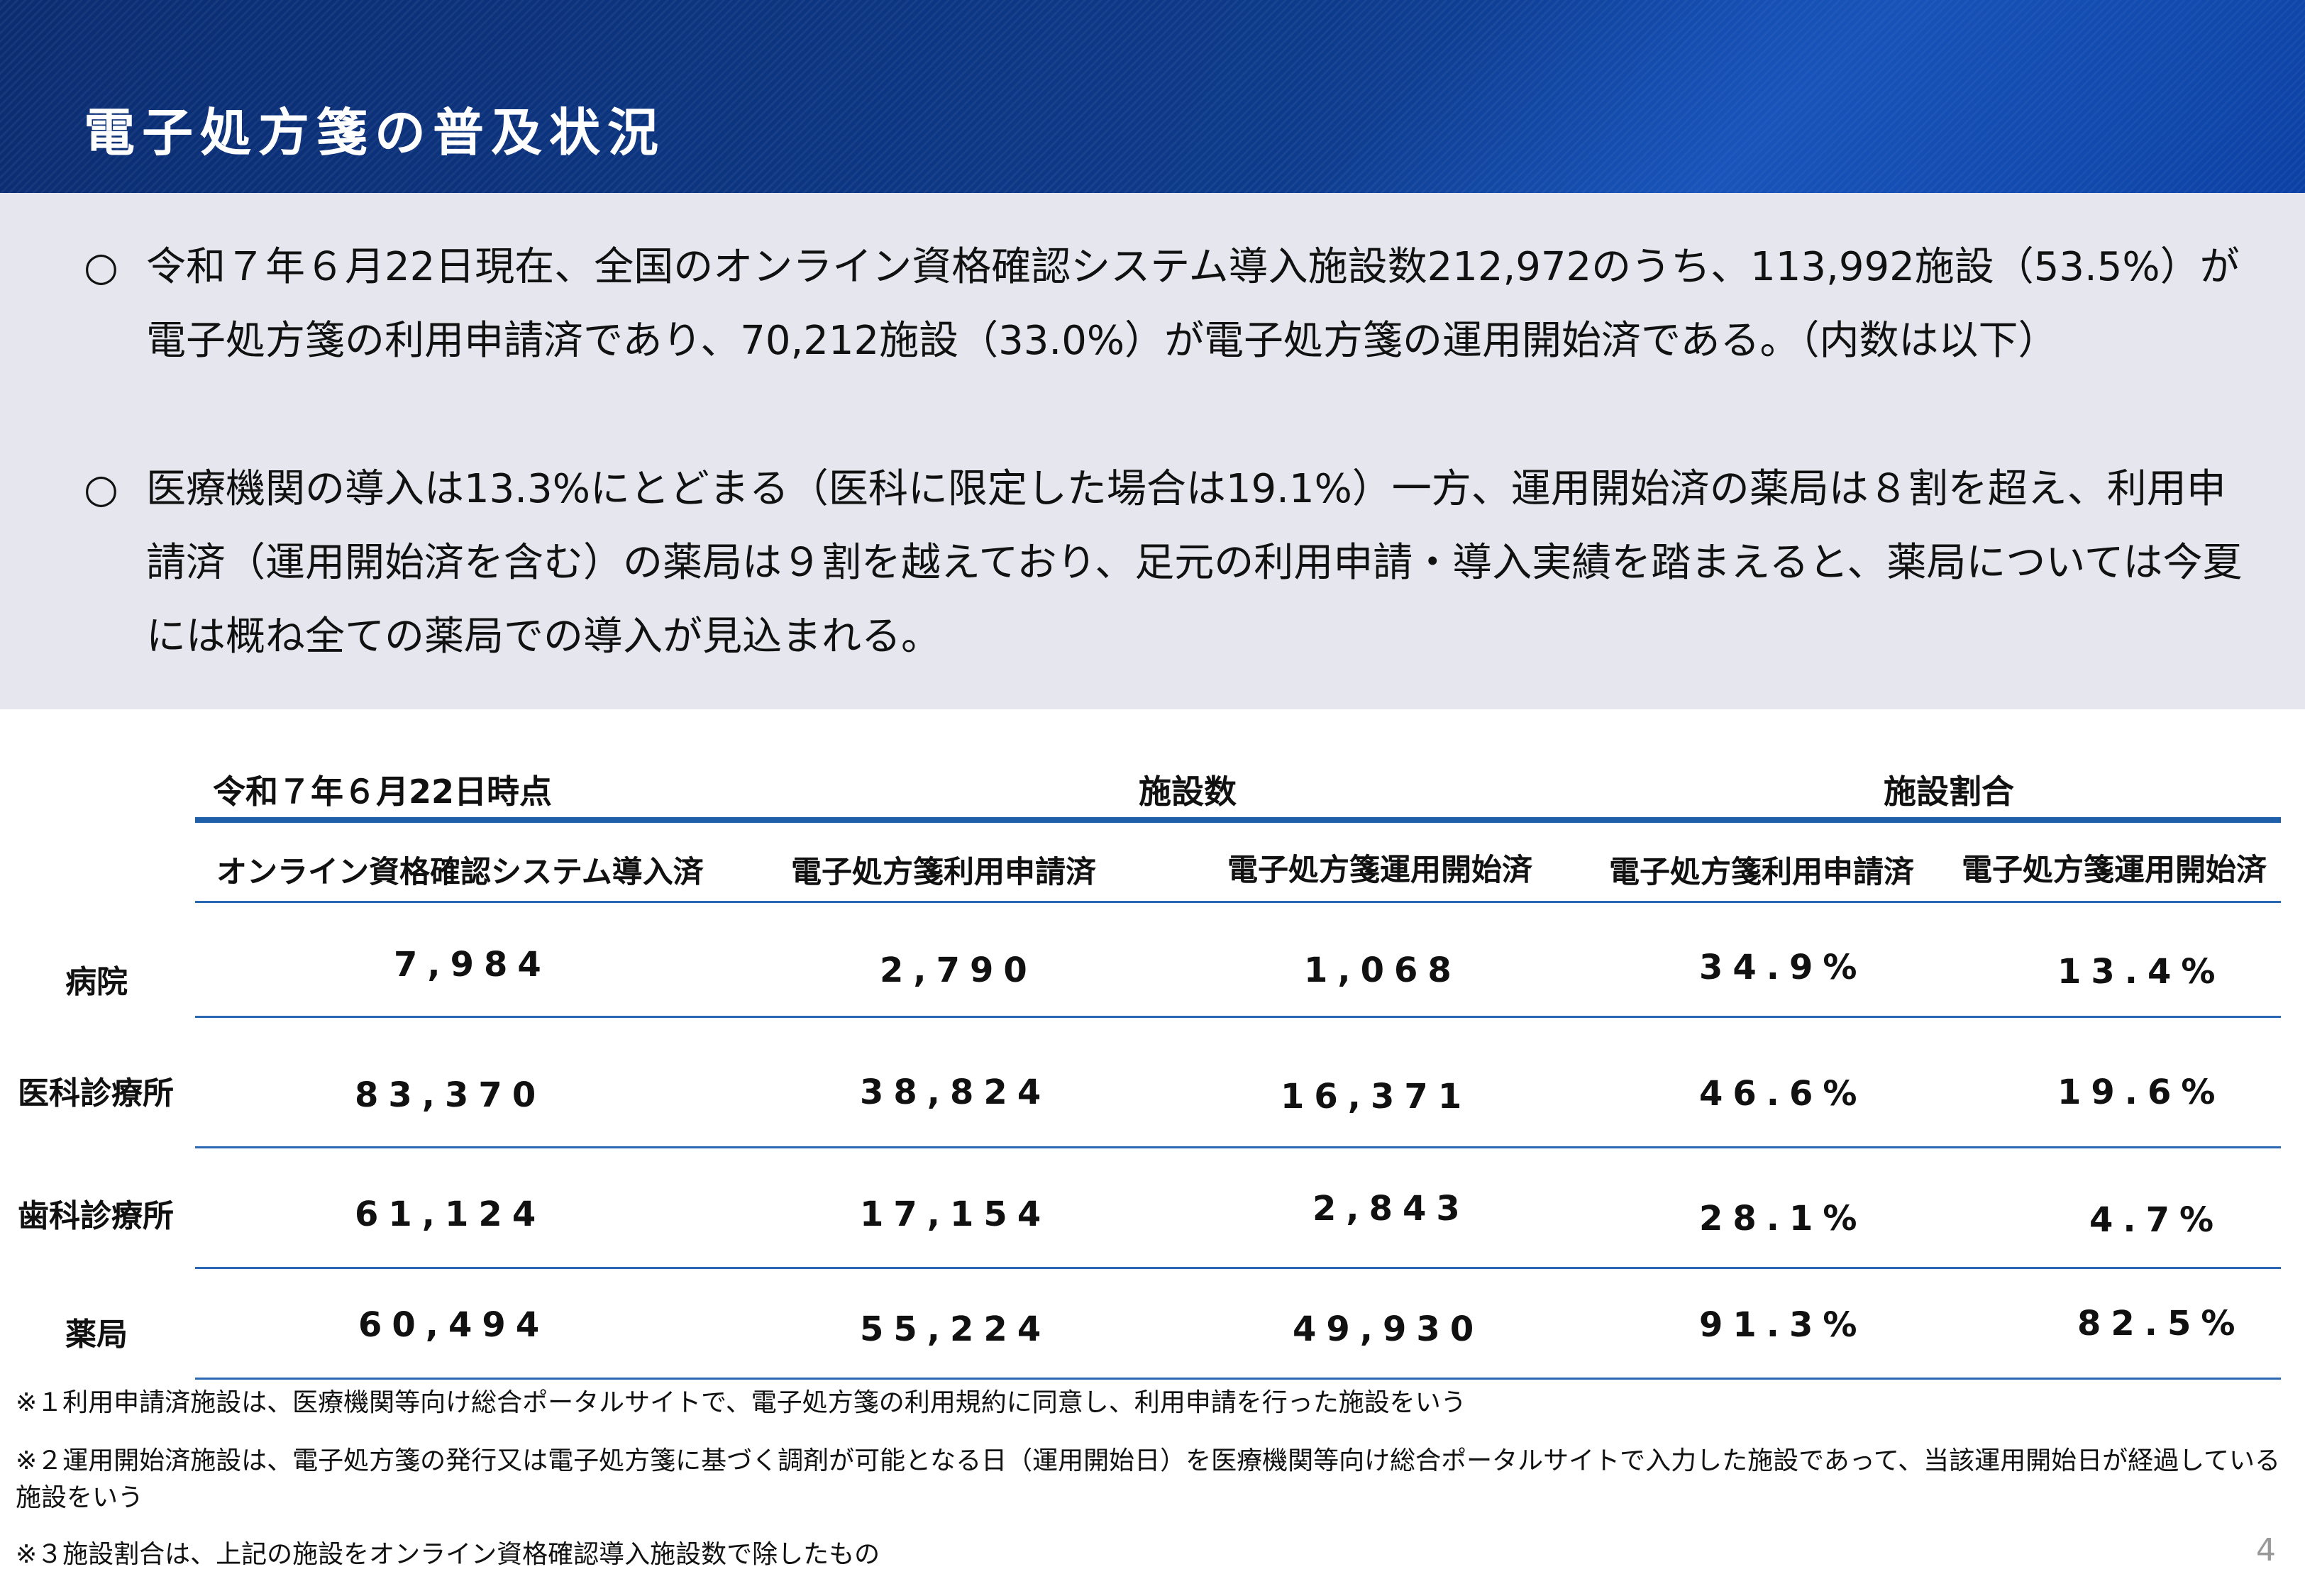 The height and width of the screenshot is (1596, 2305). What do you see at coordinates (454, 1325) in the screenshot?
I see `table-cell: 60,494` at bounding box center [454, 1325].